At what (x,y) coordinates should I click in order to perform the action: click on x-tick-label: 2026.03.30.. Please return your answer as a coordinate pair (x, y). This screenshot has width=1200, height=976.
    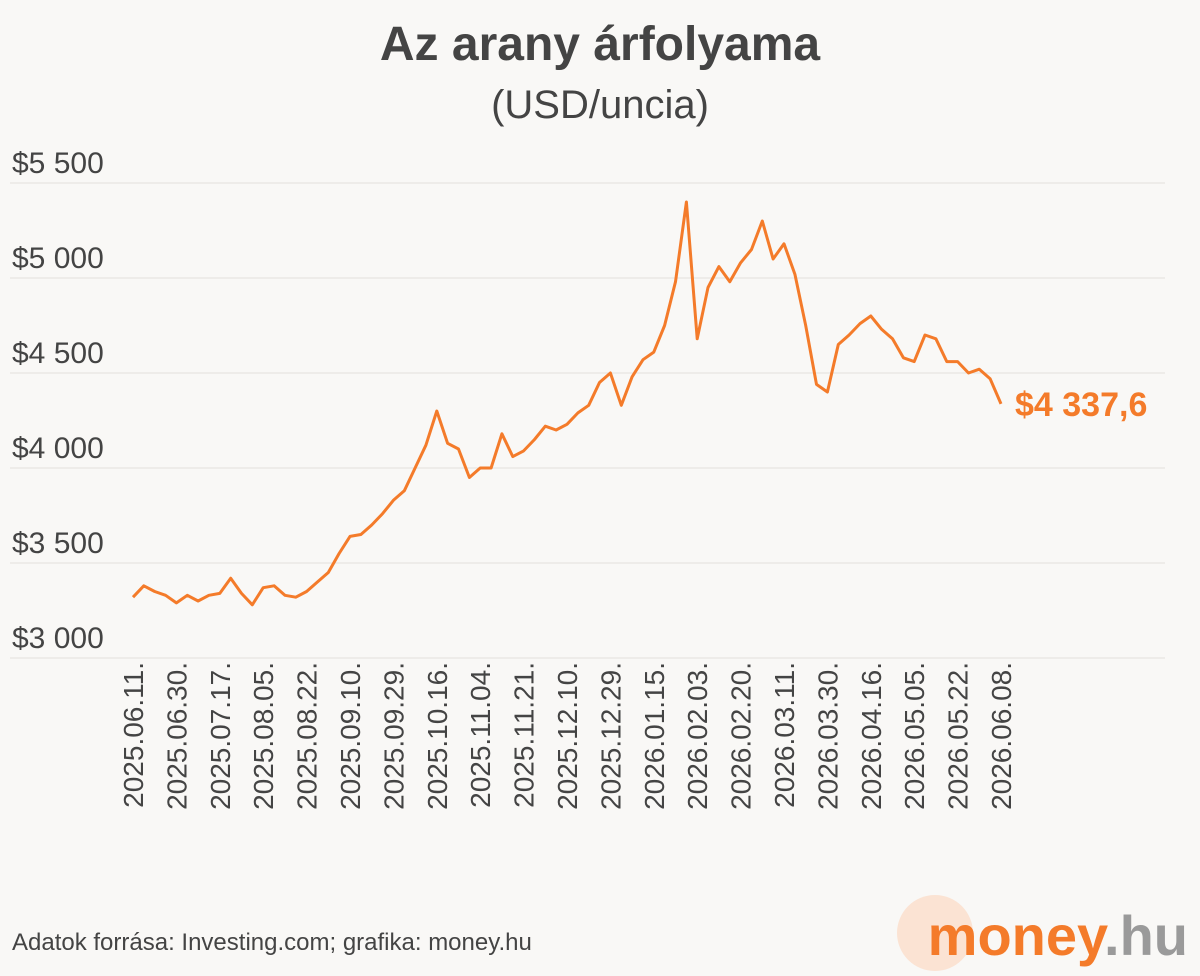
    Looking at the image, I should click on (827, 736).